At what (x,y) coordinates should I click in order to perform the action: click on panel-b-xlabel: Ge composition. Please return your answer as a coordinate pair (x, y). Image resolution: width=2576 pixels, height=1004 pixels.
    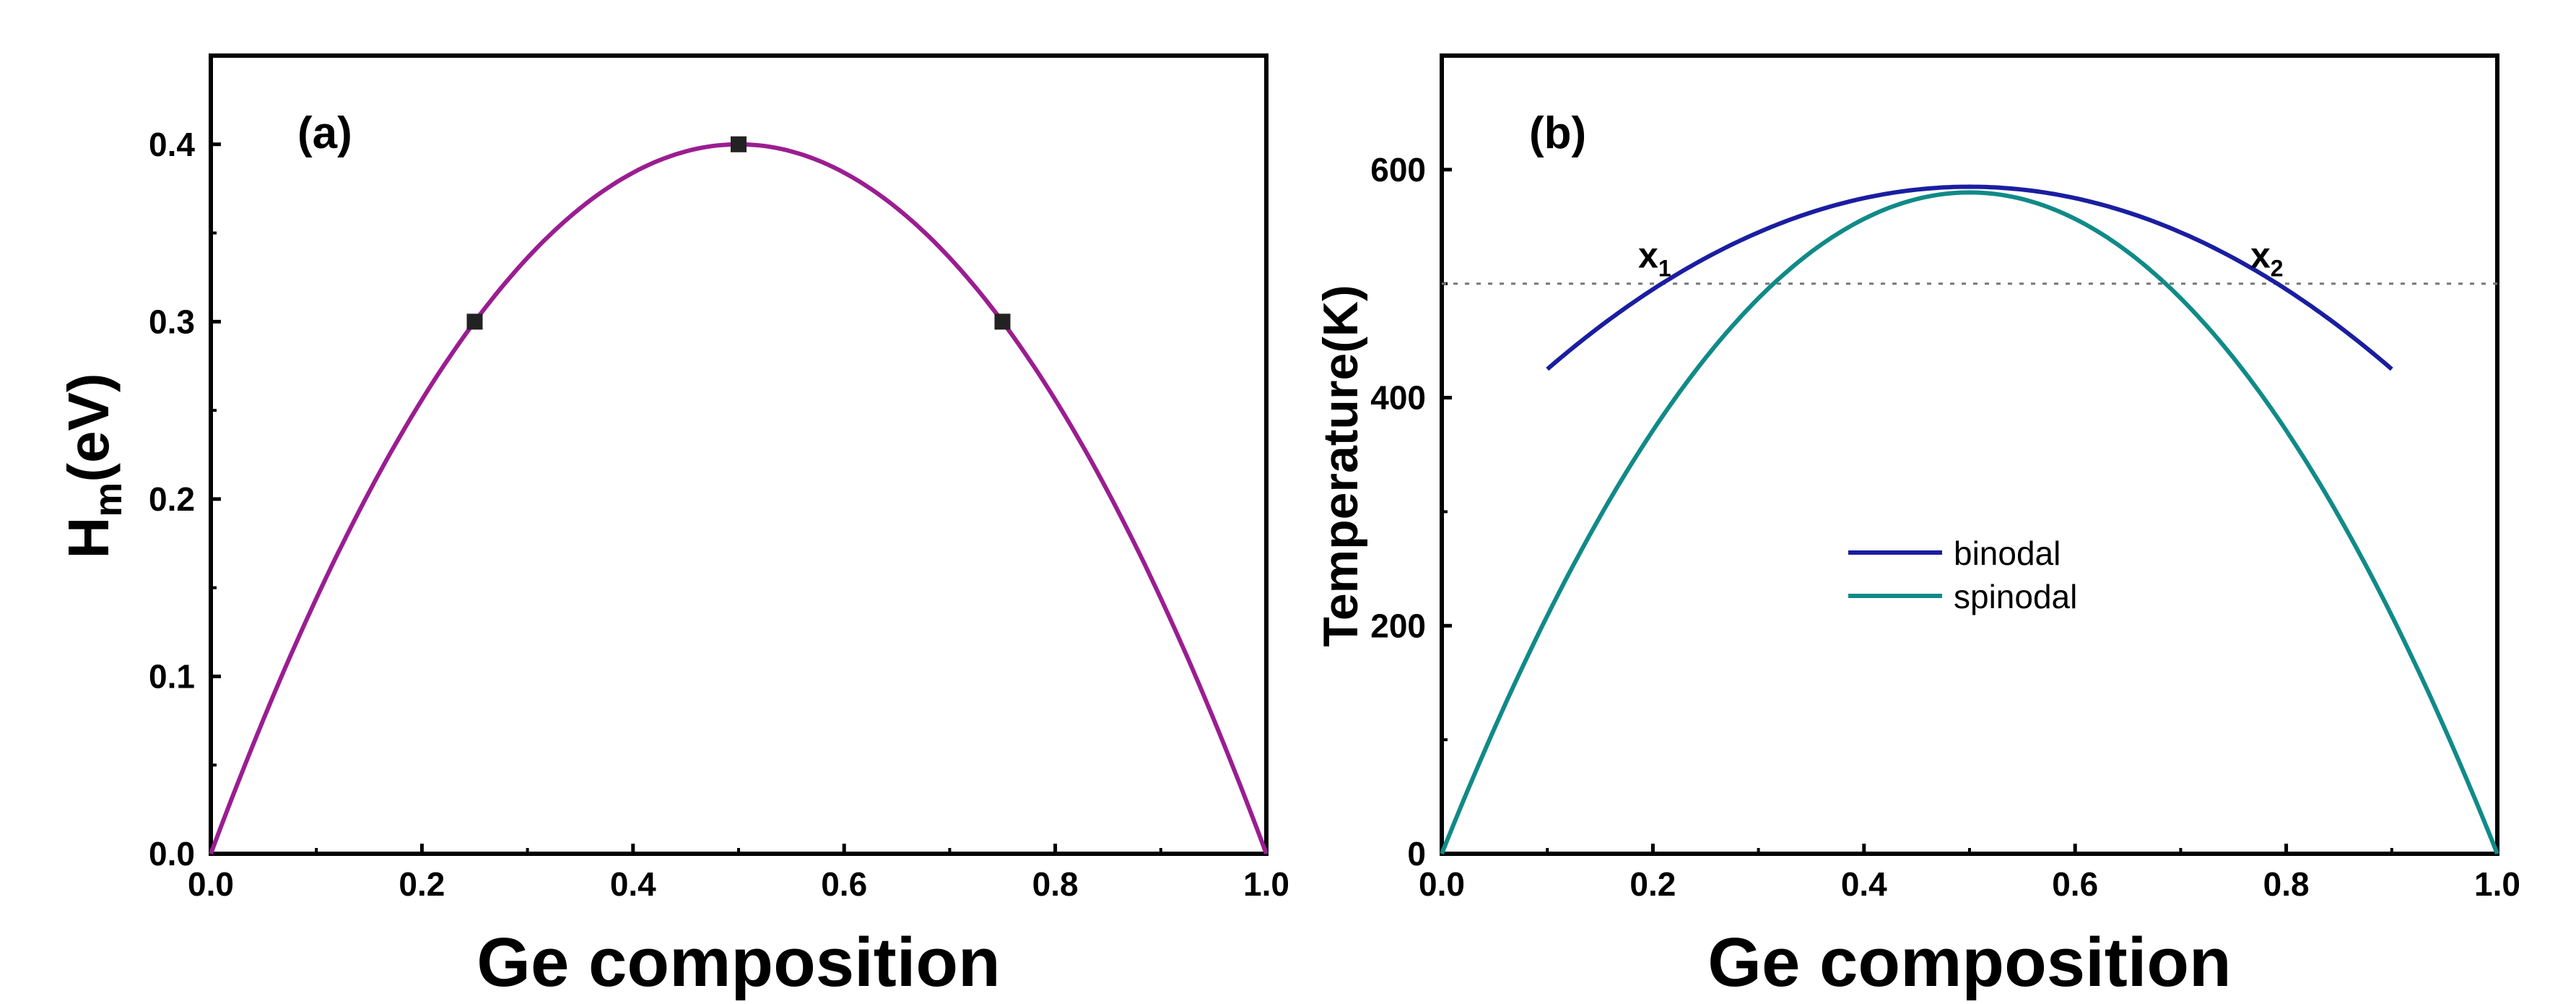
    Looking at the image, I should click on (1969, 963).